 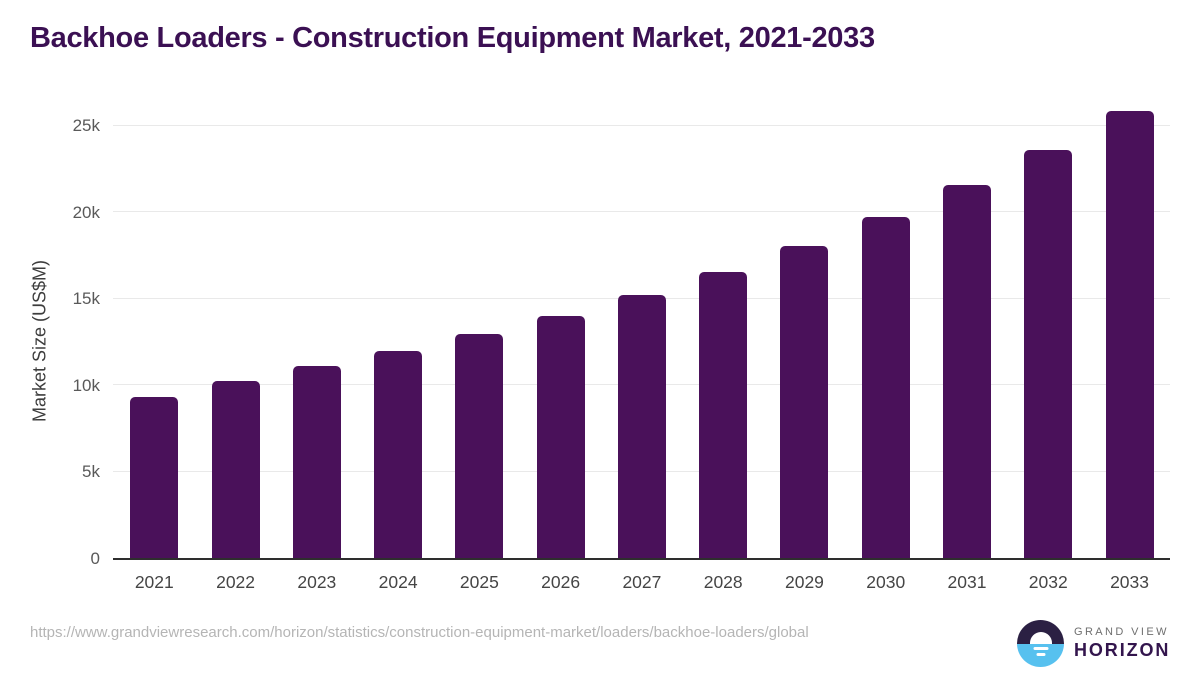 I want to click on bar-2023, so click(x=316, y=461).